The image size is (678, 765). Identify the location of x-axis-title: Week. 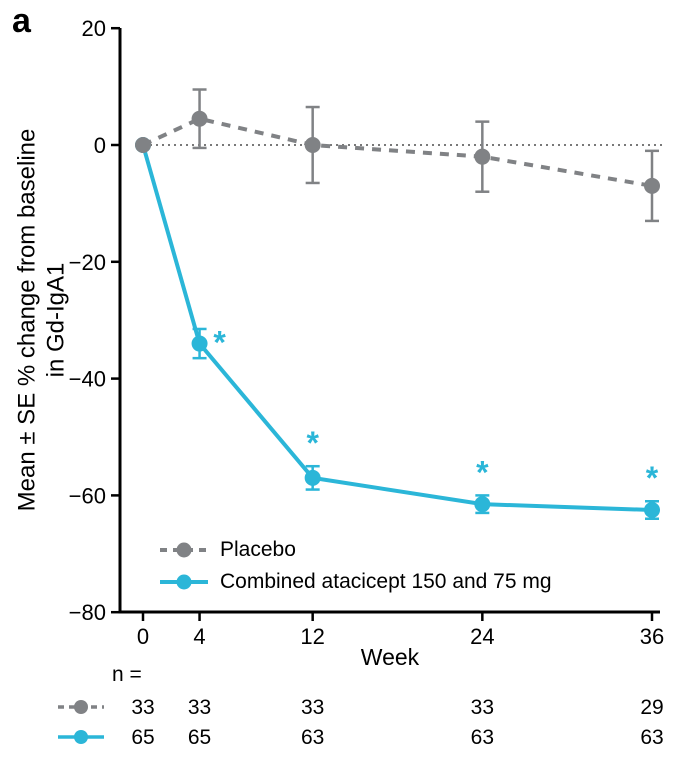
(390, 657).